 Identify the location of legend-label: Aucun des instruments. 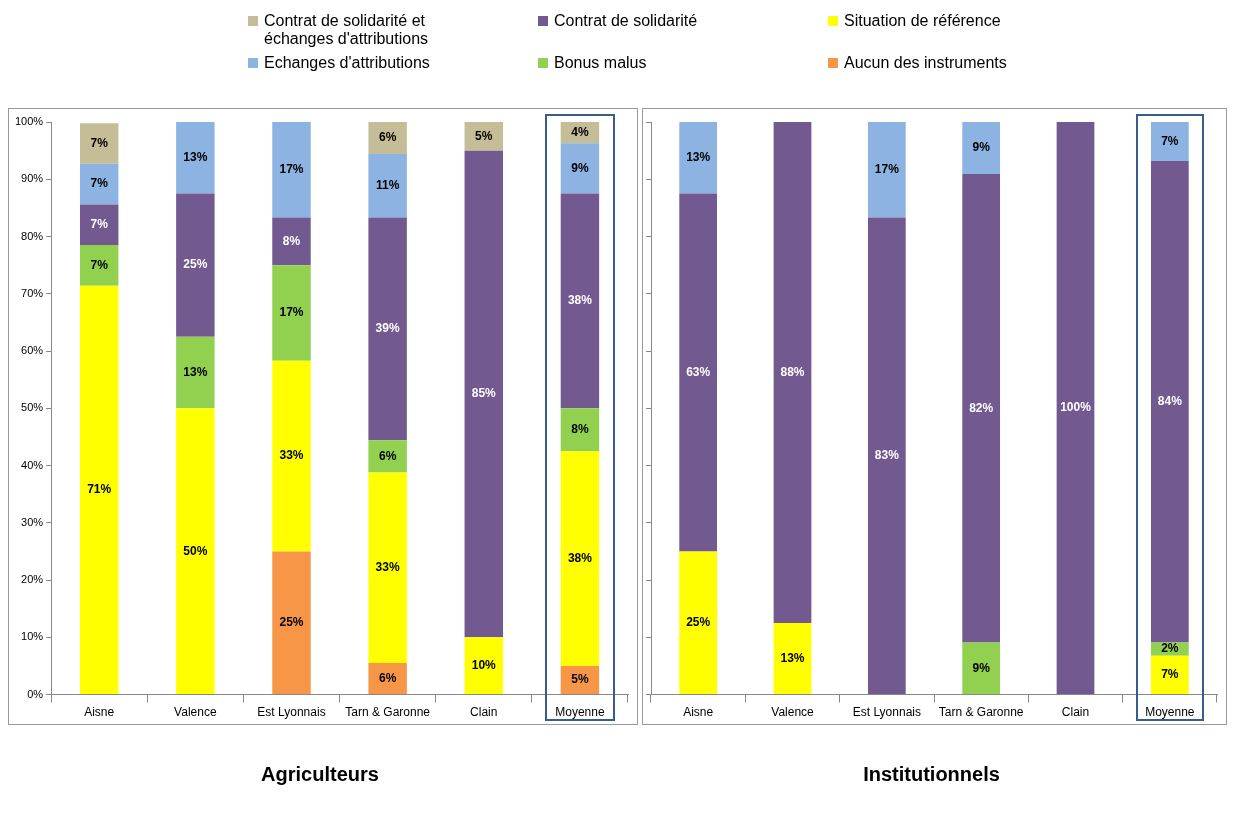
(926, 63).